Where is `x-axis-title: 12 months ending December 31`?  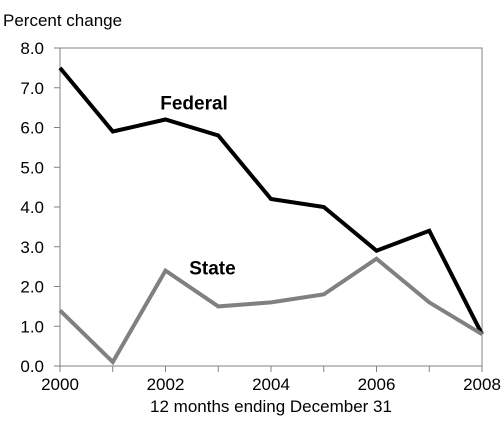
x-axis-title: 12 months ending December 31 is located at coordinates (271, 406).